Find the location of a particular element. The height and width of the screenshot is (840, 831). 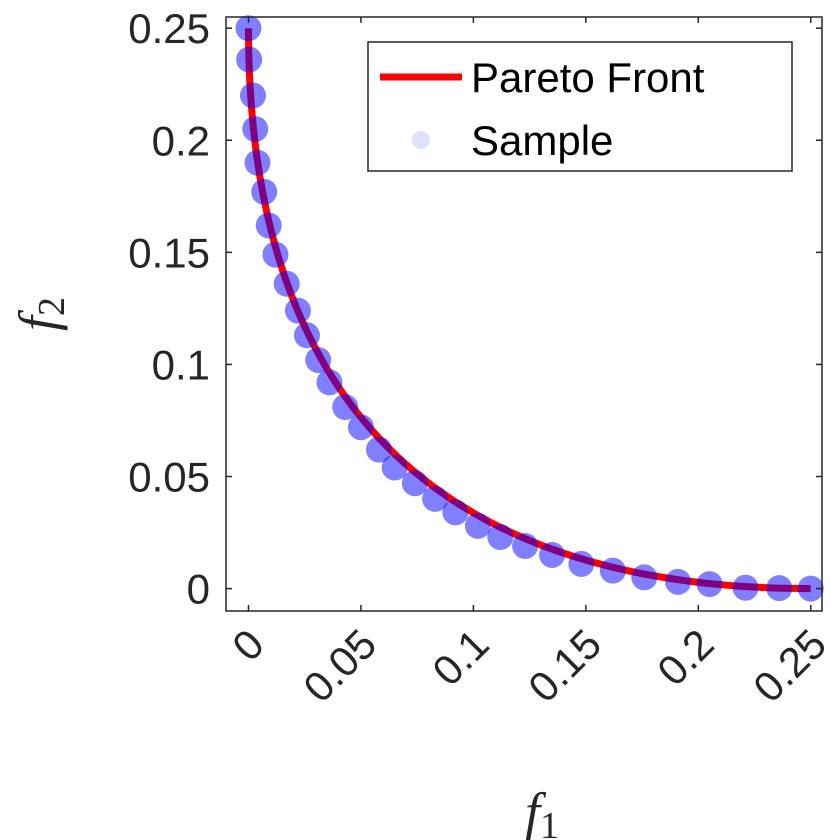

legend: Pareto Front Sample is located at coordinates (580, 106).